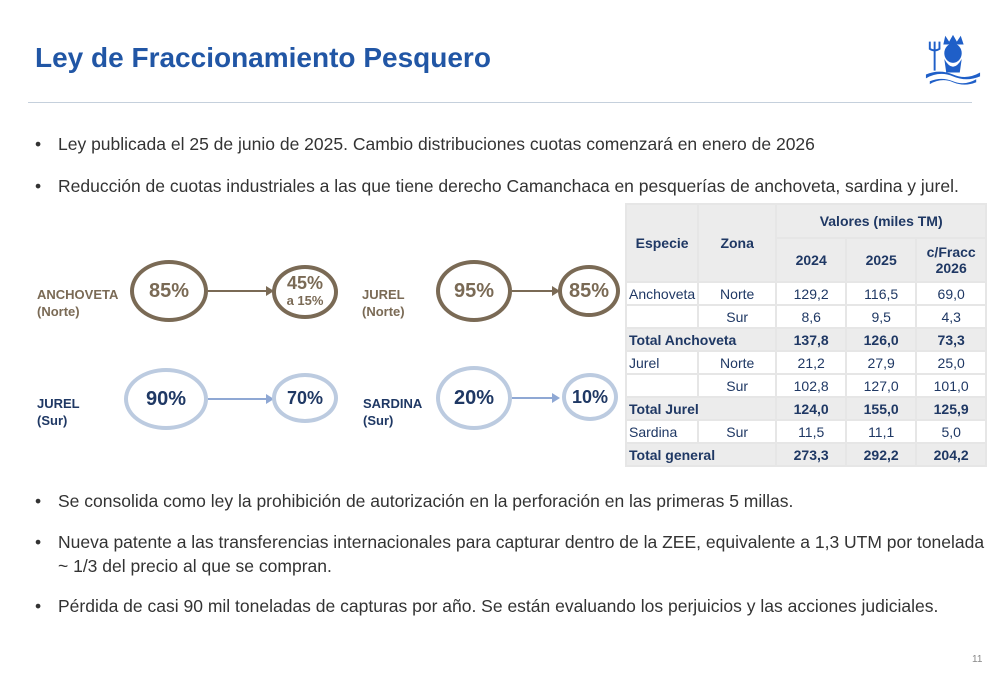 The width and height of the screenshot is (1000, 685). Describe the element at coordinates (951, 260) in the screenshot. I see `header-fracc-2026: c/Fracc 2026` at that location.